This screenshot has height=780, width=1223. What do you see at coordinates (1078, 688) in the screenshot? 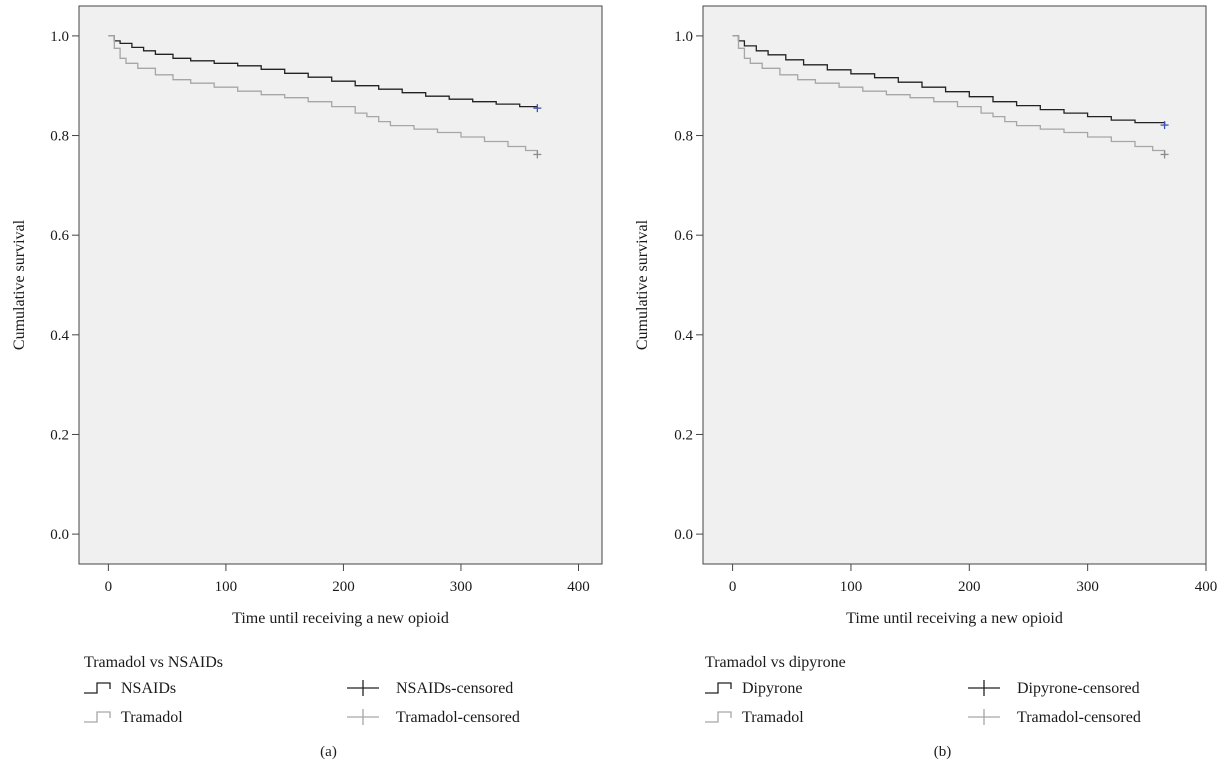
I see `legend-item-label: Dipyrone-censored` at bounding box center [1078, 688].